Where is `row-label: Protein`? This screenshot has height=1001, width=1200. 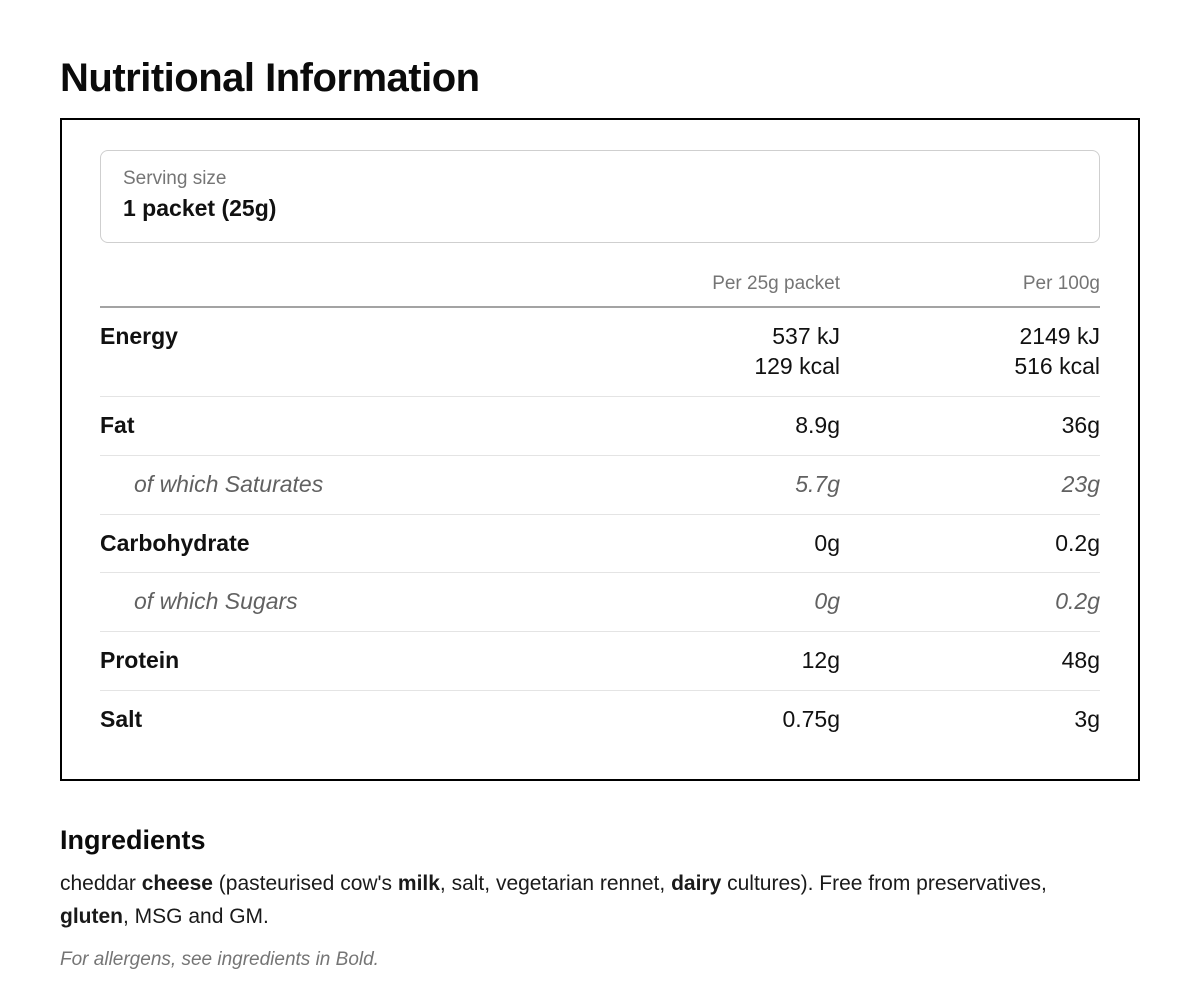
row-label: Protein is located at coordinates (325, 661).